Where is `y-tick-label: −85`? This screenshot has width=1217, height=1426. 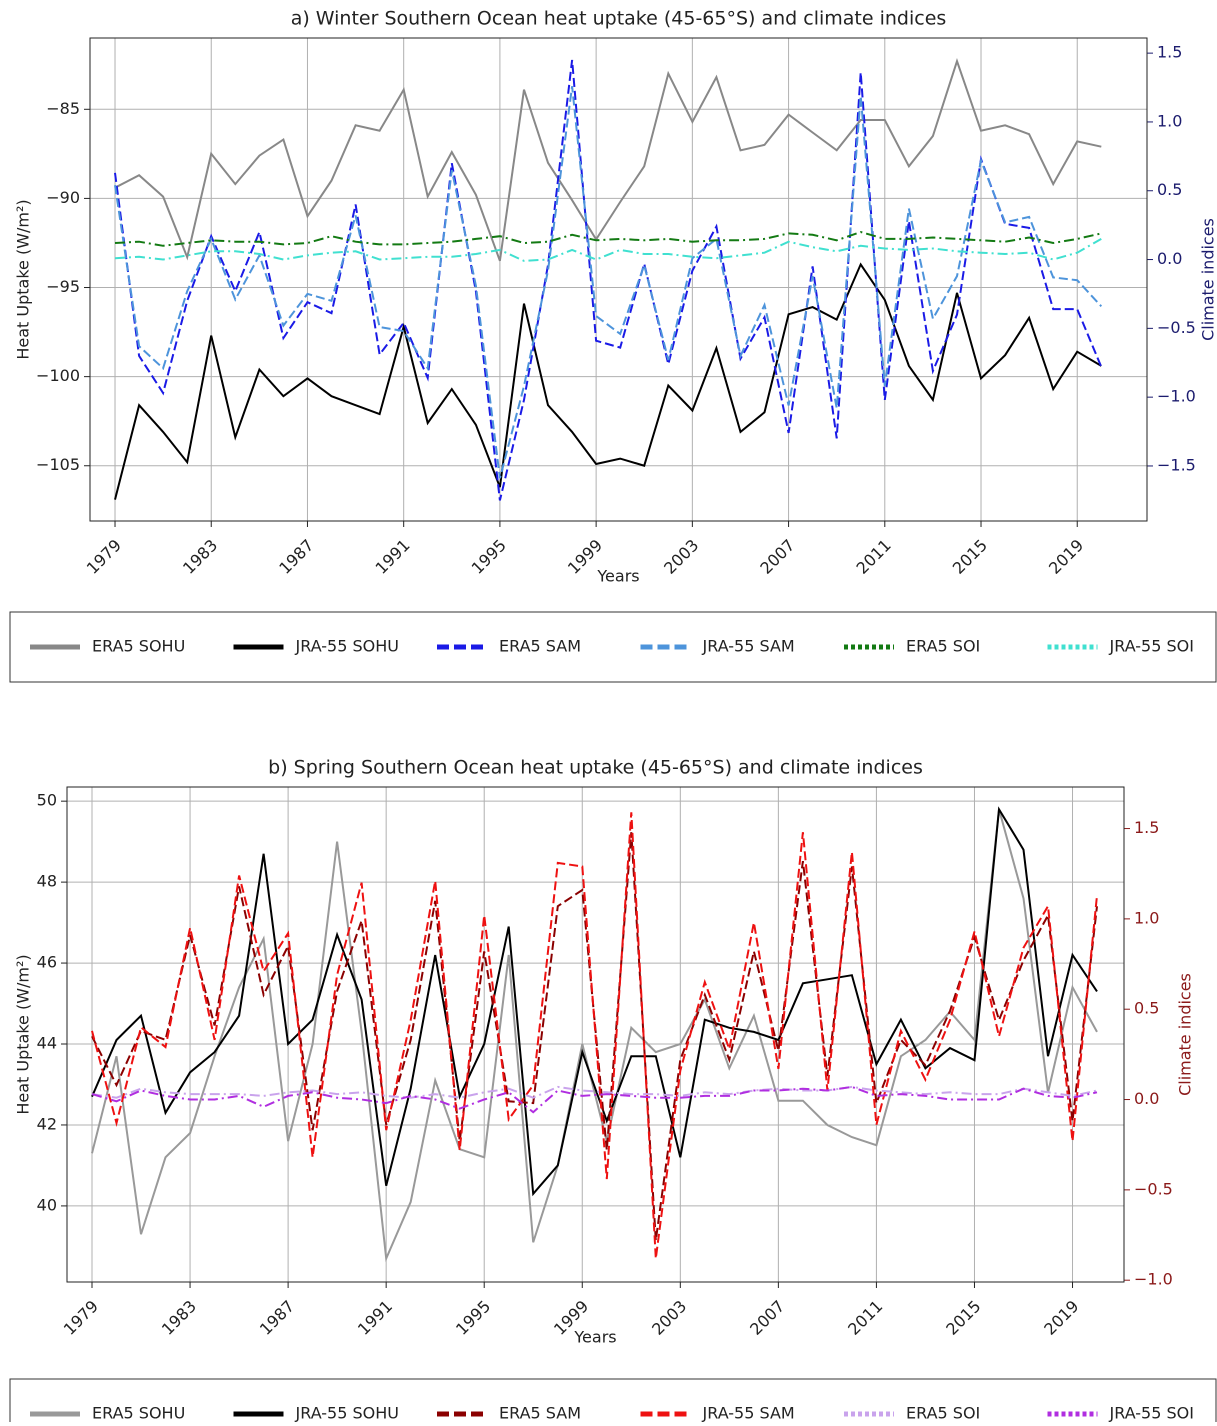
y-tick-label: −85 is located at coordinates (63, 108).